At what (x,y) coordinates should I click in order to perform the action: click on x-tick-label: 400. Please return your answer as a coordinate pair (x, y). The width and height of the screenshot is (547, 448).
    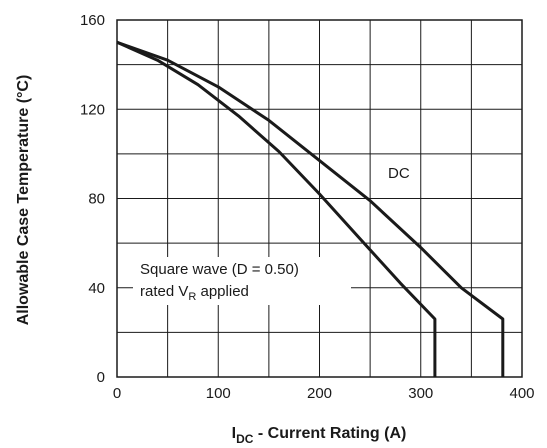
    Looking at the image, I should click on (521, 393).